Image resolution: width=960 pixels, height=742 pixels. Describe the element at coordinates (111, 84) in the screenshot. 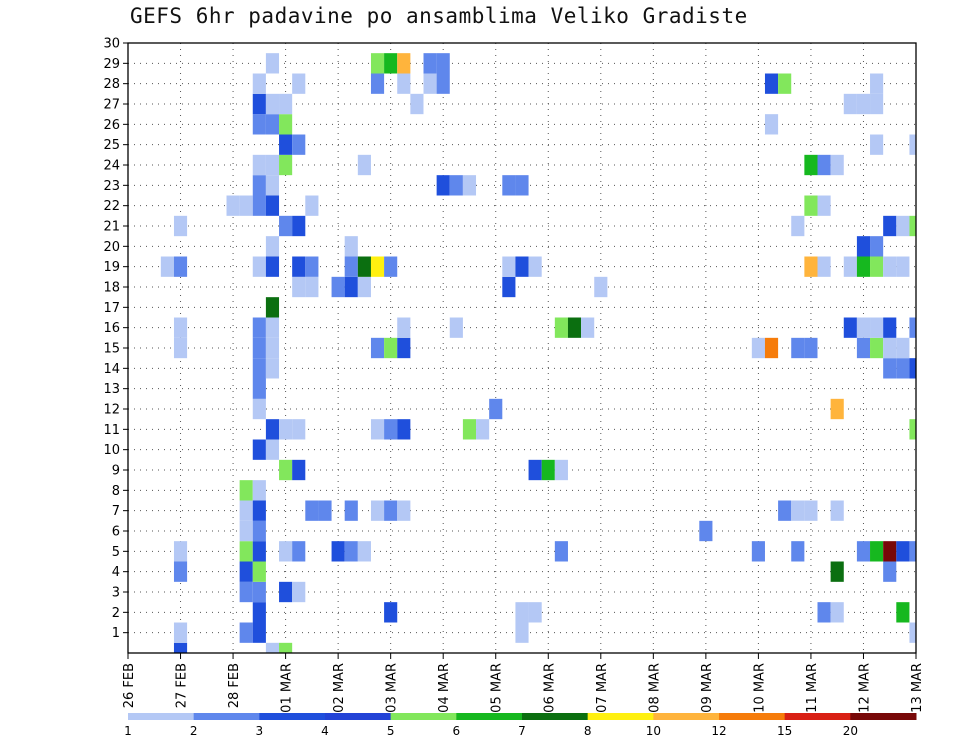

I see `y-tick-label: 28` at that location.